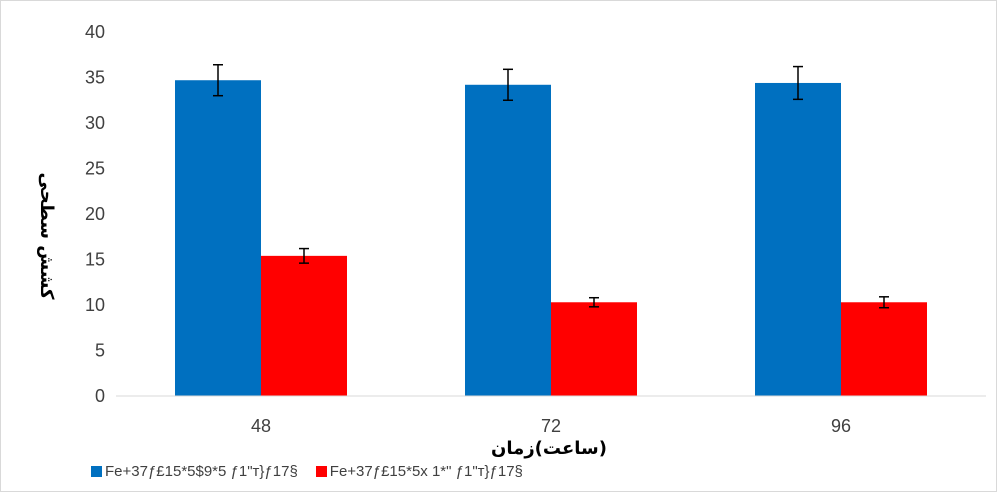 This screenshot has width=998, height=494. I want to click on x-axis-ticks: 48 72 96, so click(551, 426).